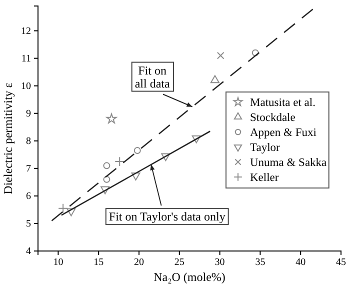 The width and height of the screenshot is (353, 287). Describe the element at coordinates (28, 169) in the screenshot. I see `y-tick-label: 7` at that location.